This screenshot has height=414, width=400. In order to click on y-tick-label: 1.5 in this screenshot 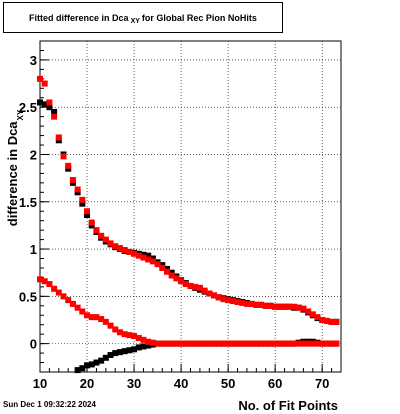, I will do `click(28, 202)`.